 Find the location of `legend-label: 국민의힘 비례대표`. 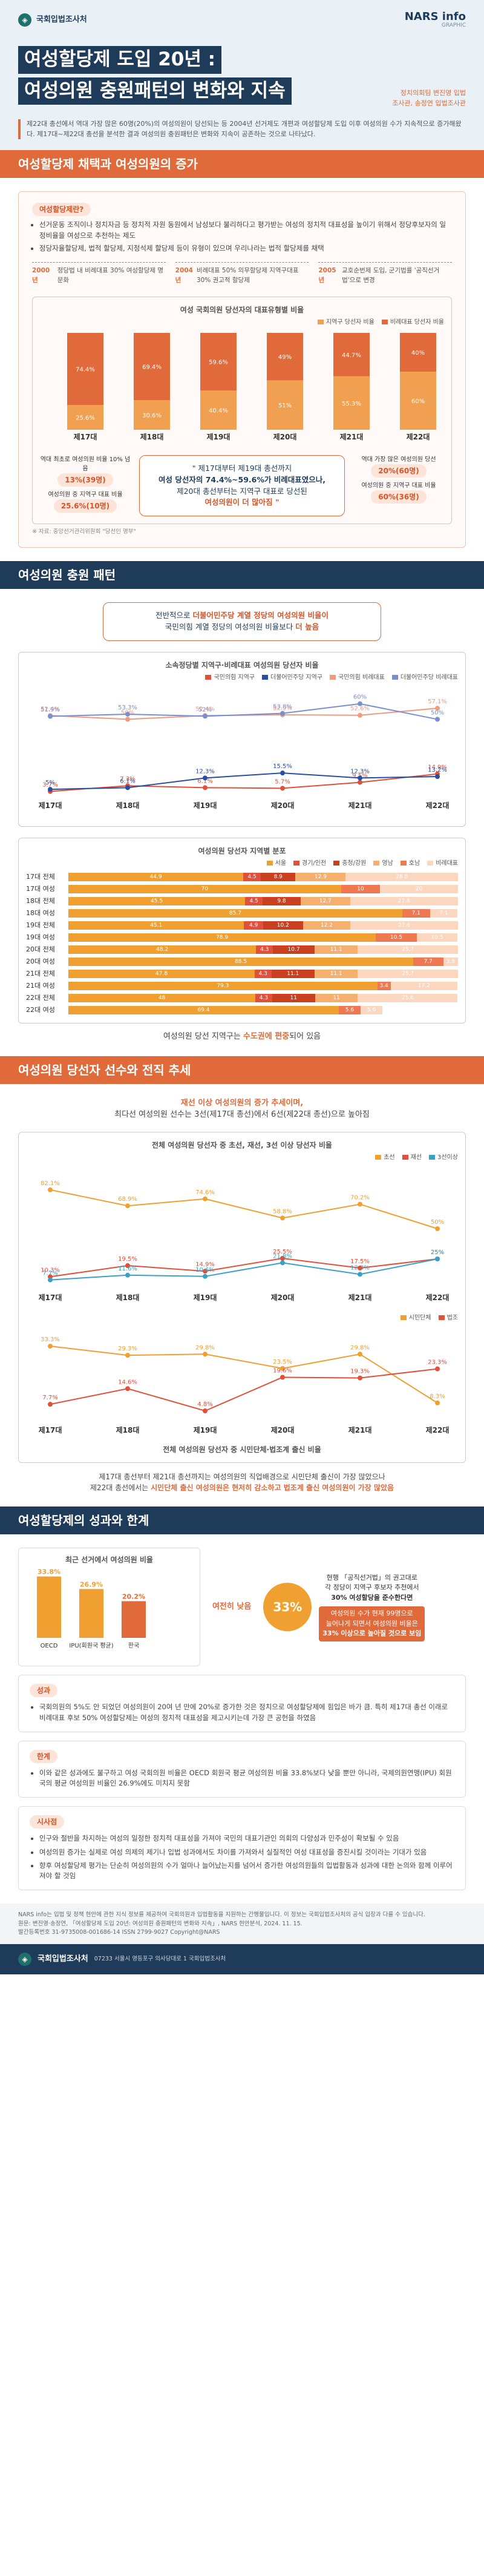

legend-label: 국민의힘 비례대표 is located at coordinates (361, 677).